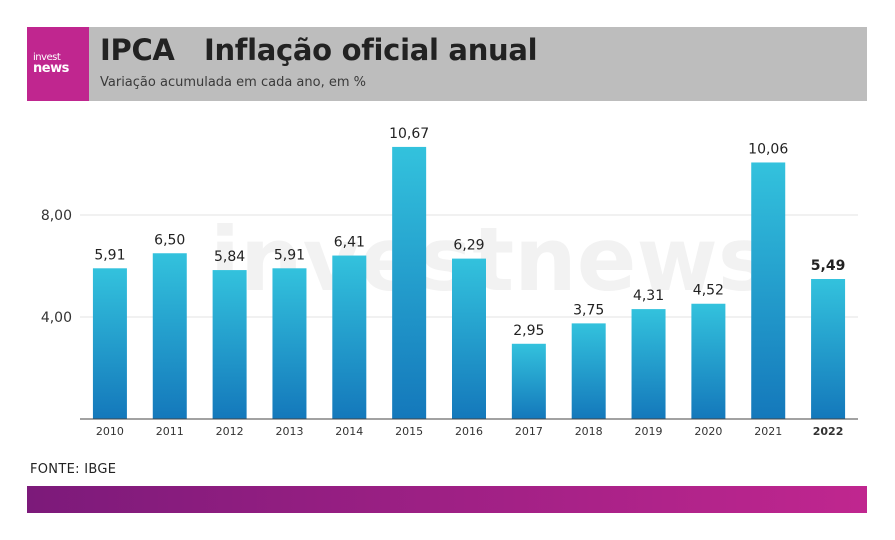 This screenshot has height=540, width=895. What do you see at coordinates (708, 431) in the screenshot?
I see `x-tick-label: 2020` at bounding box center [708, 431].